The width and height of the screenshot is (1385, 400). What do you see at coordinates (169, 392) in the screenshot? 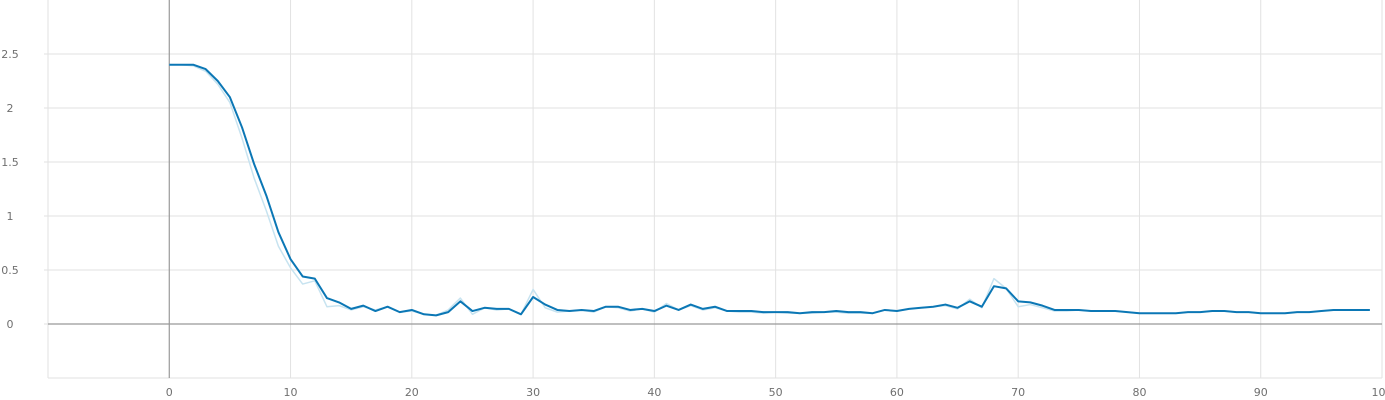
I see `x-tick-label: 0` at bounding box center [169, 392].